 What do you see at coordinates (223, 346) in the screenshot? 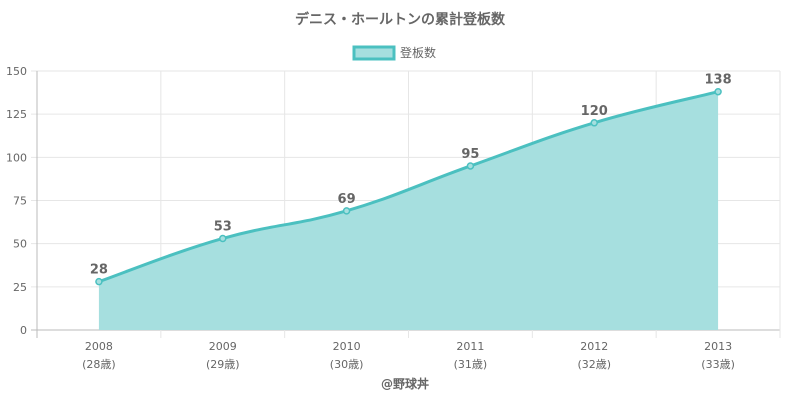
I see `x-tick-label: 2009` at bounding box center [223, 346].